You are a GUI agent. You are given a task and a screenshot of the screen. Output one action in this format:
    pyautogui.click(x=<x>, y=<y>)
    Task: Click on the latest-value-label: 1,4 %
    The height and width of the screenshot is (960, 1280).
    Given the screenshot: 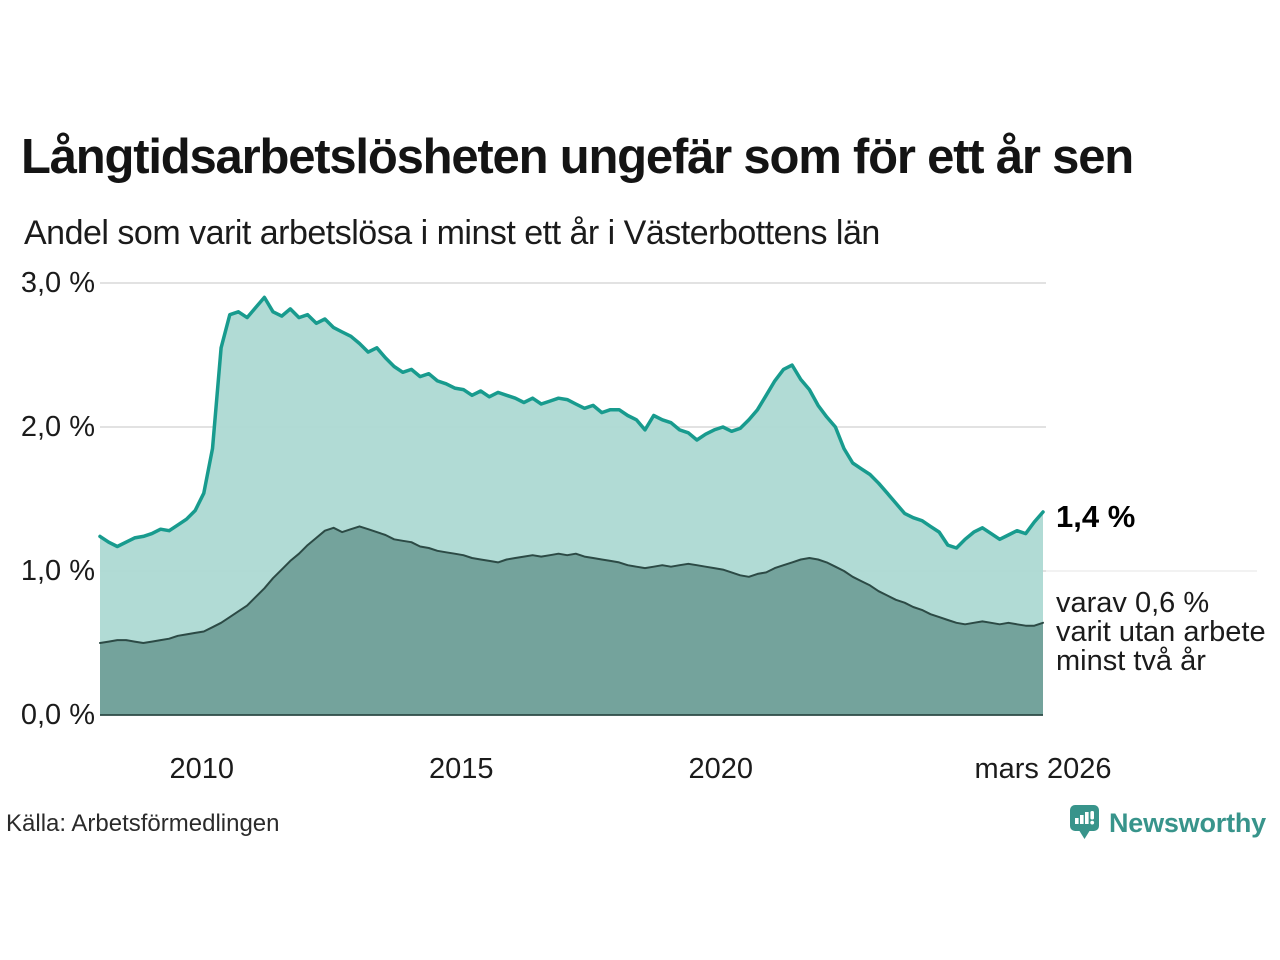 What is the action you would take?
    pyautogui.click(x=1096, y=516)
    